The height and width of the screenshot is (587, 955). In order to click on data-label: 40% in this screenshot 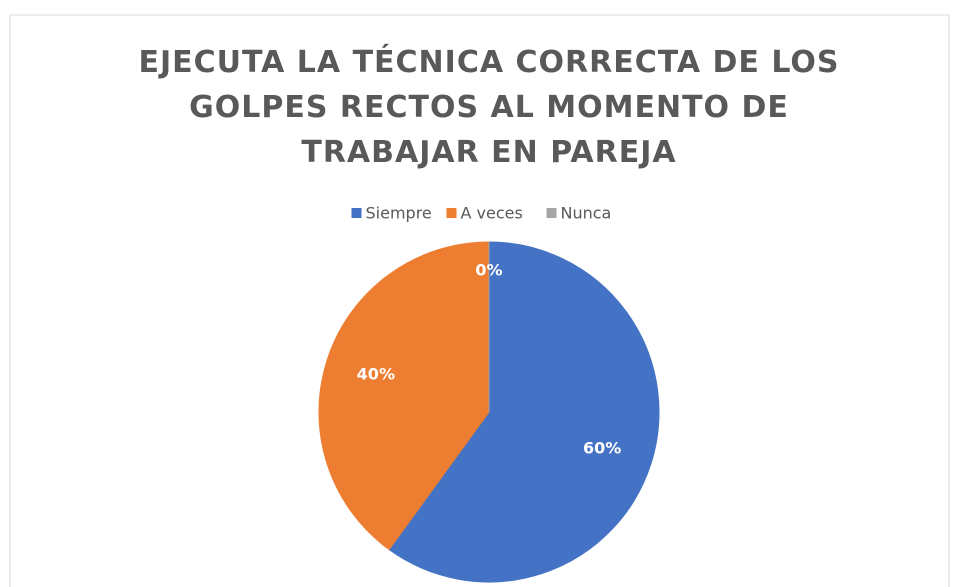, I will do `click(376, 374)`.